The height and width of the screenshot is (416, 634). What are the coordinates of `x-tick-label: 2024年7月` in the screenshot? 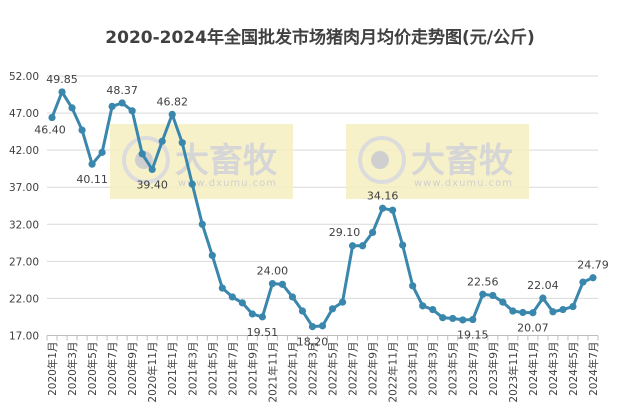 It's located at (593, 369).